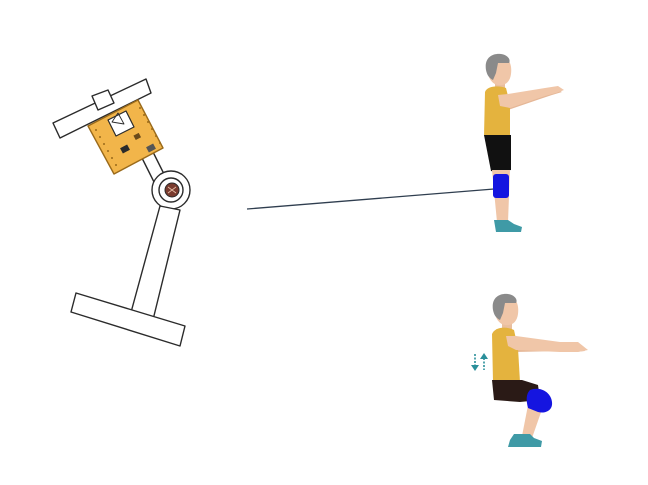 Image resolution: width=648 pixels, height=485 pixels. I want to click on standing-hair, so click(497, 66).